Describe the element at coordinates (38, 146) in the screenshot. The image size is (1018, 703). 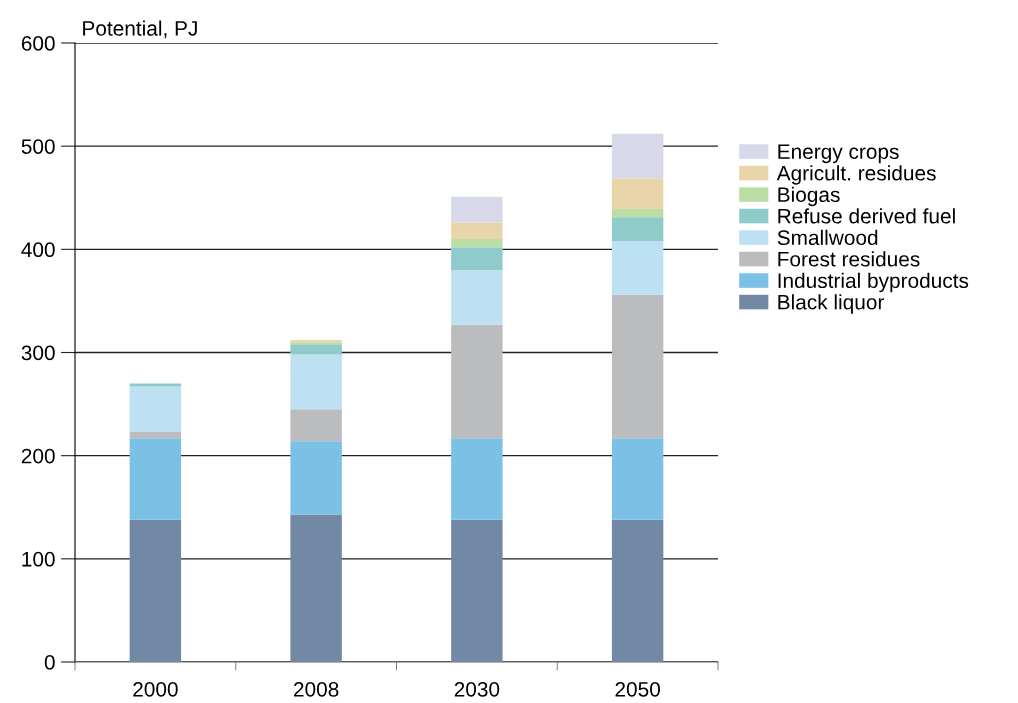
I see `y-tick-label: 500` at that location.